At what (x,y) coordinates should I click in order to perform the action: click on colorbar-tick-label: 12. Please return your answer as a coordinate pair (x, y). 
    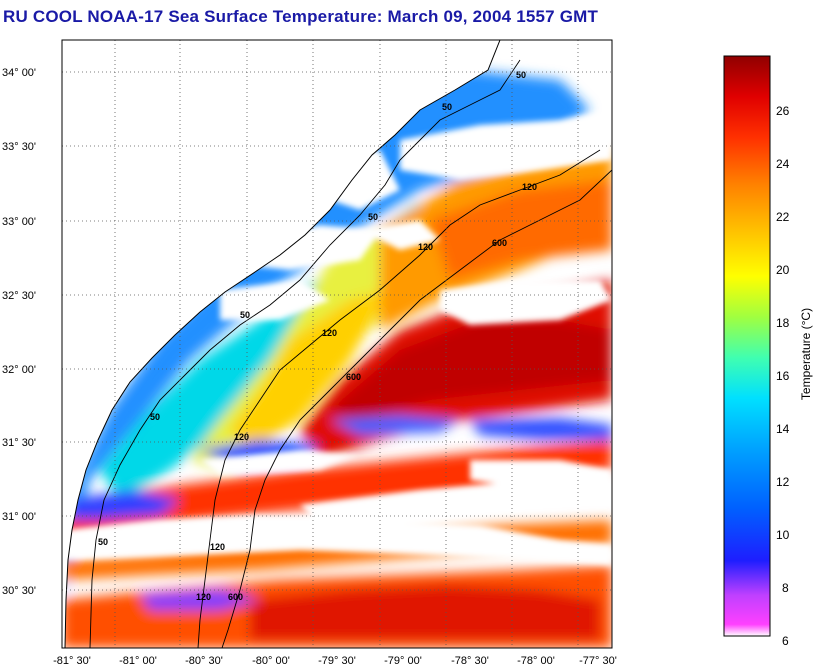
    Looking at the image, I should click on (783, 482).